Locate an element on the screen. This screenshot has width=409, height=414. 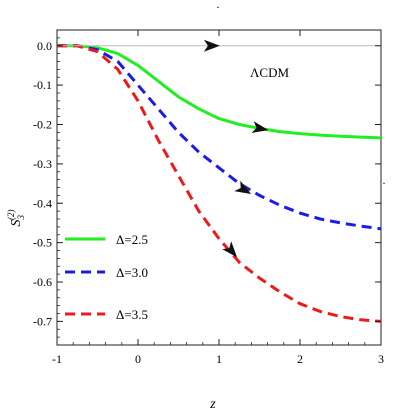
x-tick-label: -1 is located at coordinates (57, 359).